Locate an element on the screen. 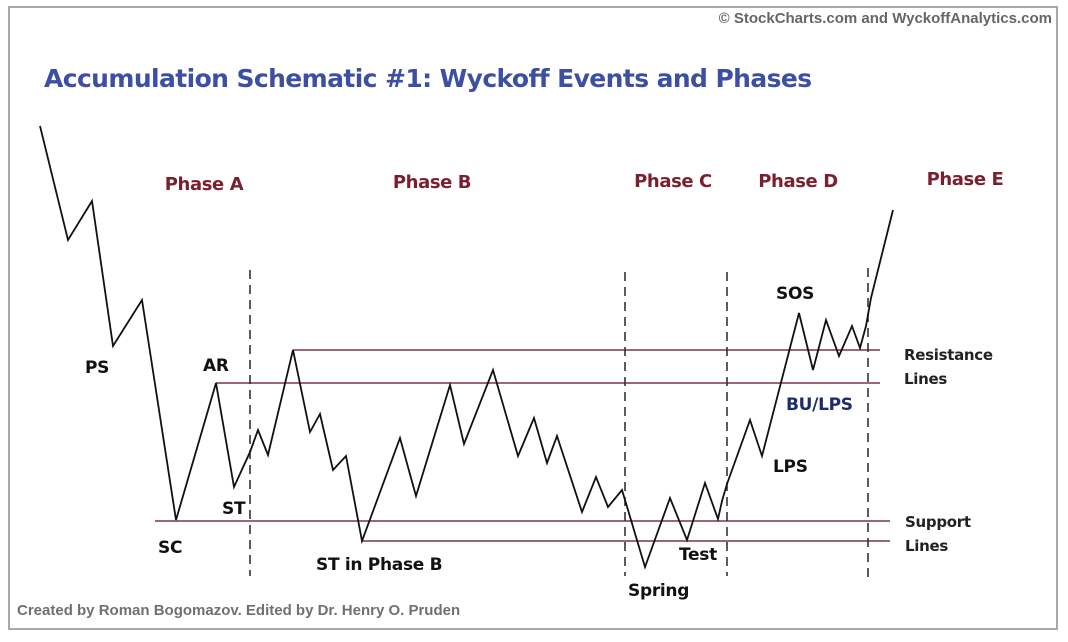  phase-label-d: Phase D is located at coordinates (797, 181).